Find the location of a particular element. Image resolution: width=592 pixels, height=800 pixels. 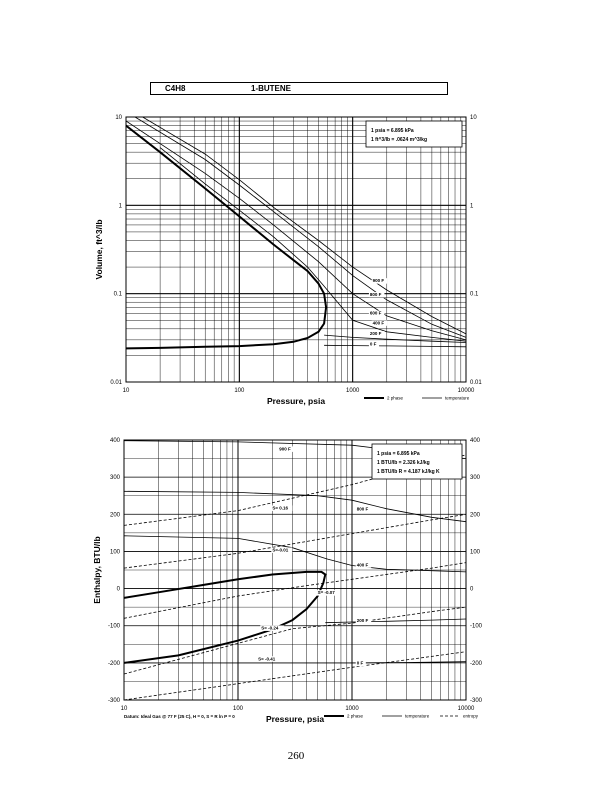

curve-label: 900 F is located at coordinates (285, 448).